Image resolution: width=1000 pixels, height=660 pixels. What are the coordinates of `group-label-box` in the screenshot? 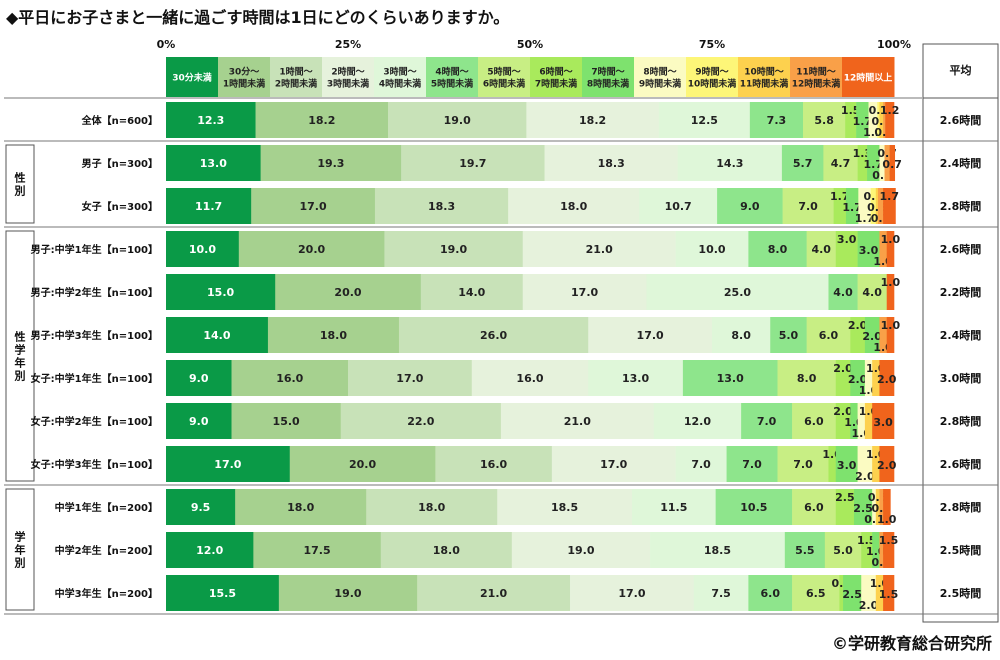 It's located at (20, 184).